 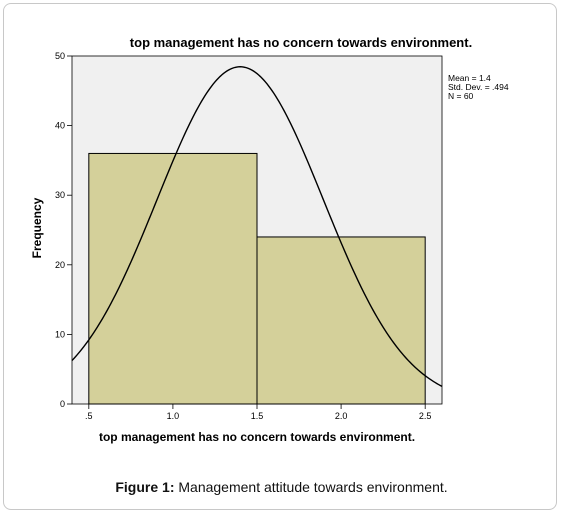 I want to click on y-tick-label: 20, so click(x=60, y=265).